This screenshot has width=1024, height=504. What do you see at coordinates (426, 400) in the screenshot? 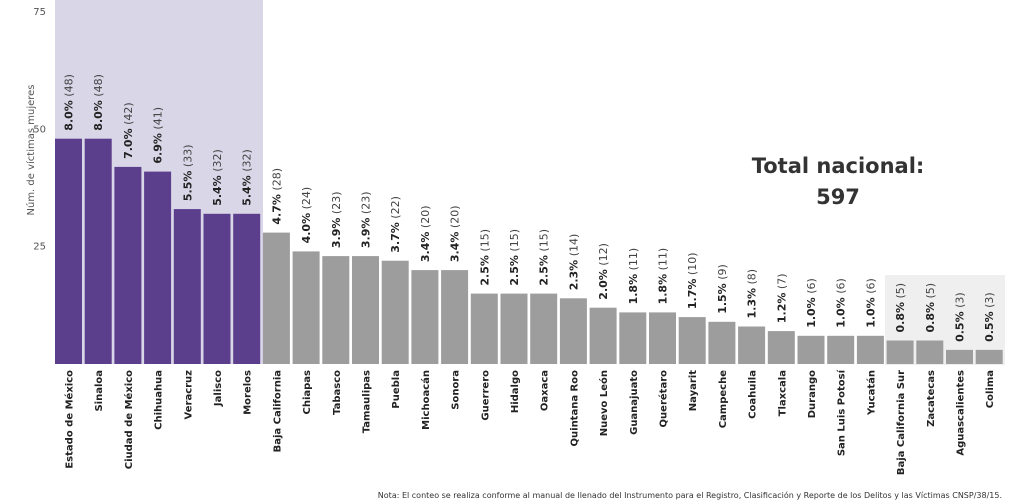
I see `category-label: Michoacán` at bounding box center [426, 400].